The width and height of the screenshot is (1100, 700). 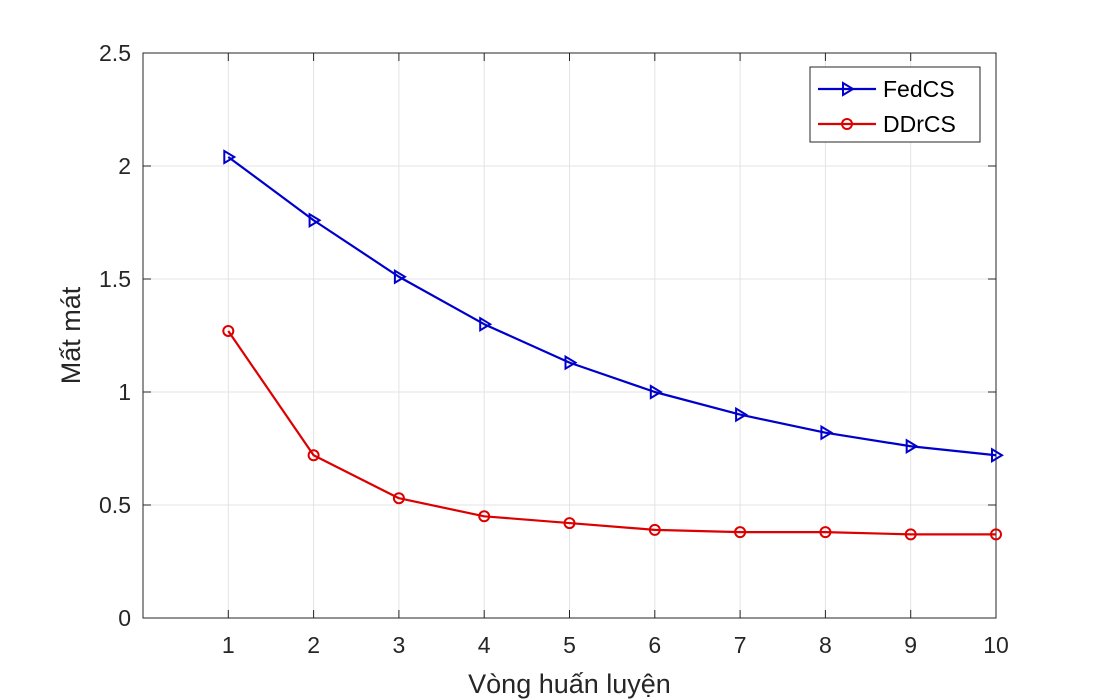 I want to click on x-tick-label: 6, so click(x=654, y=645).